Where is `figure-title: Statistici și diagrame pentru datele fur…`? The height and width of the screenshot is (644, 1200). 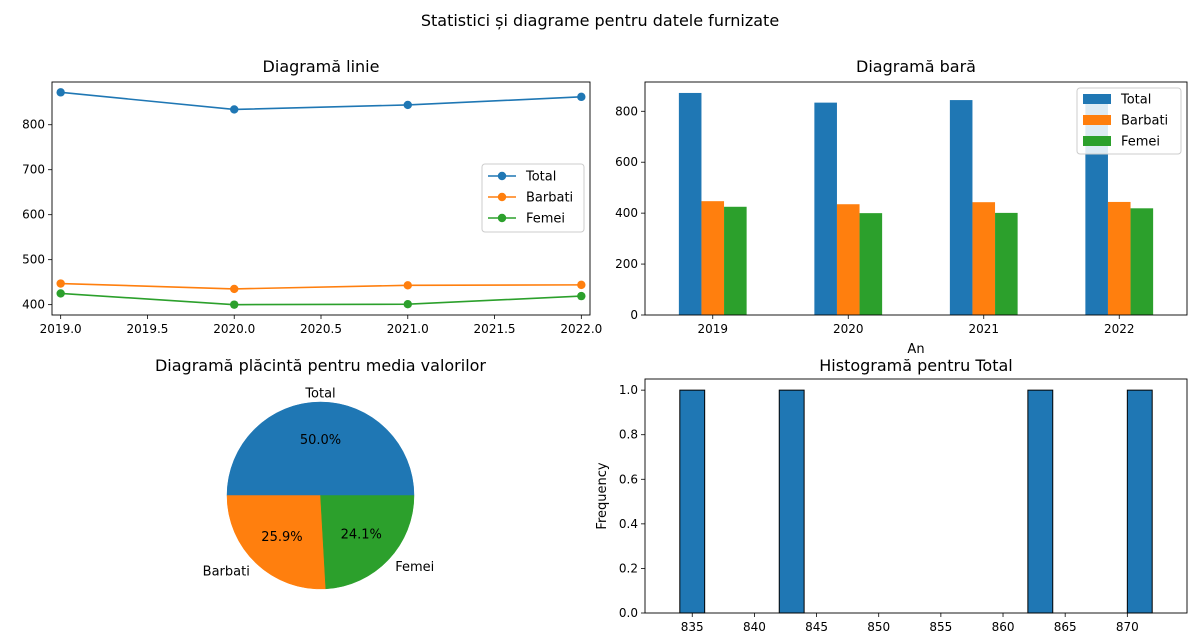
figure-title: Statistici și diagrame pentru datele fur… is located at coordinates (600, 20).